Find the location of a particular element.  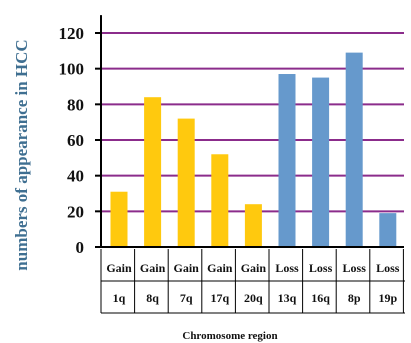

category-label: 1q is located at coordinates (119, 298).